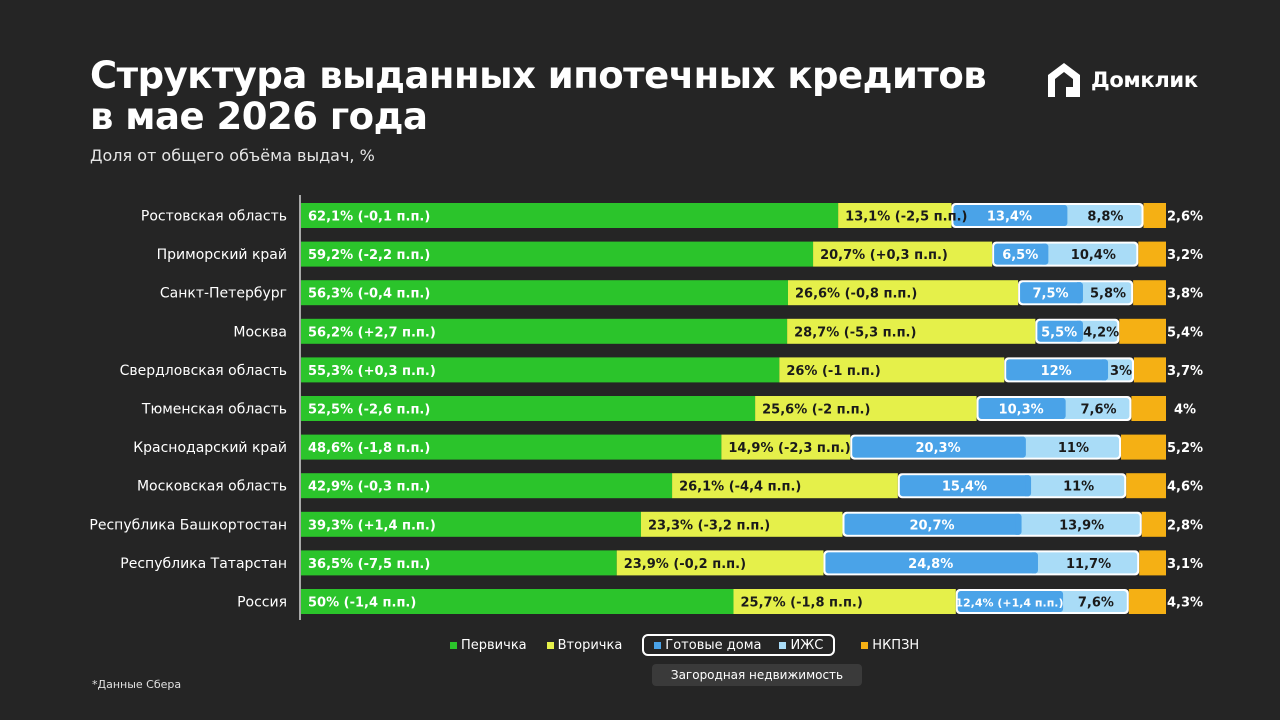  Describe the element at coordinates (1185, 217) in the screenshot. I see `data-label-nkpzn: 2,6%` at that location.